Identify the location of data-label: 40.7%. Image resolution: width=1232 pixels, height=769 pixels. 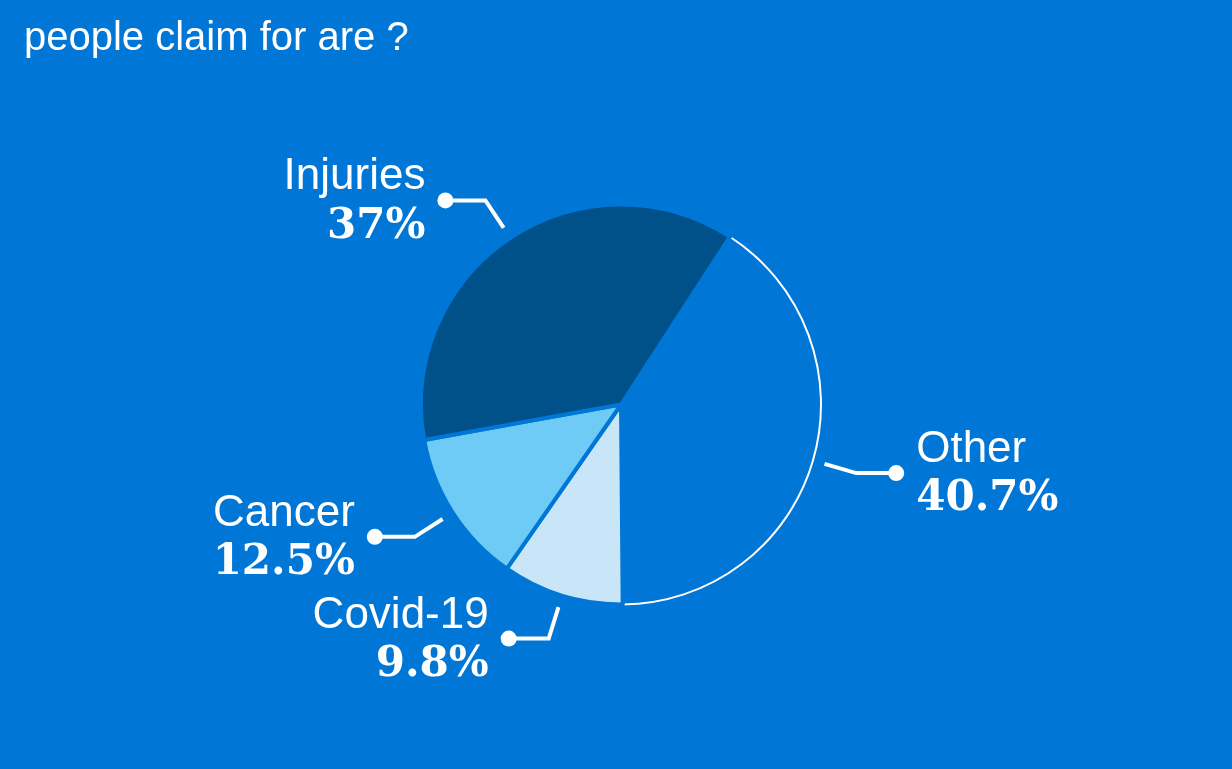
(987, 496).